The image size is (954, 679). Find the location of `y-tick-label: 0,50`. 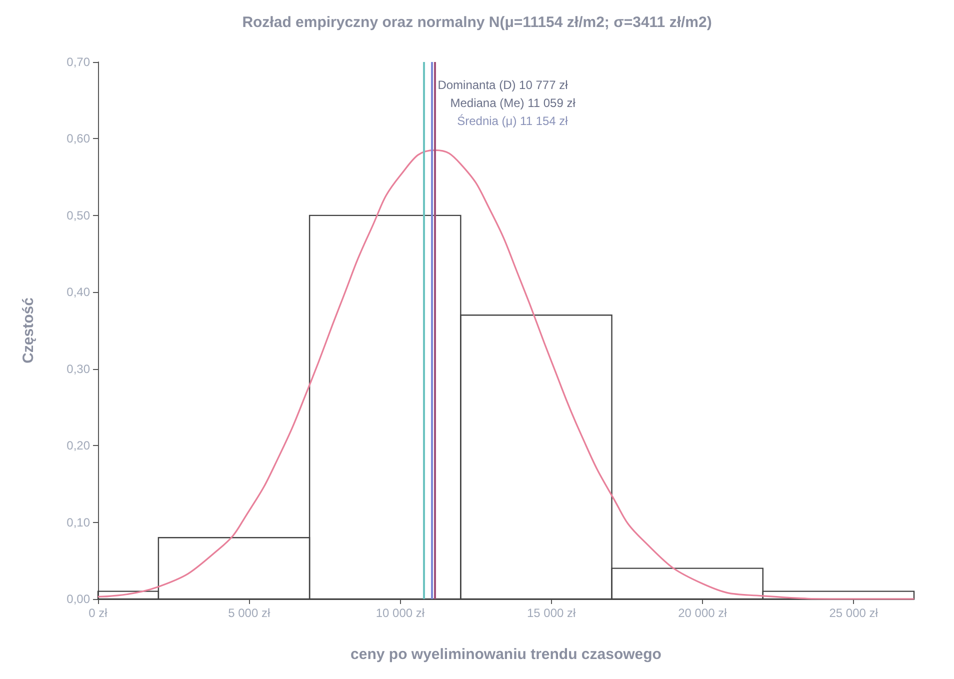

y-tick-label: 0,50 is located at coordinates (78, 215).